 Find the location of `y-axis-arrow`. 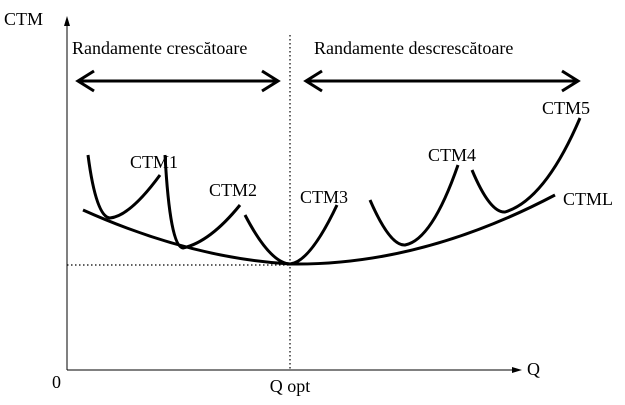

y-axis-arrow is located at coordinates (67, 21).